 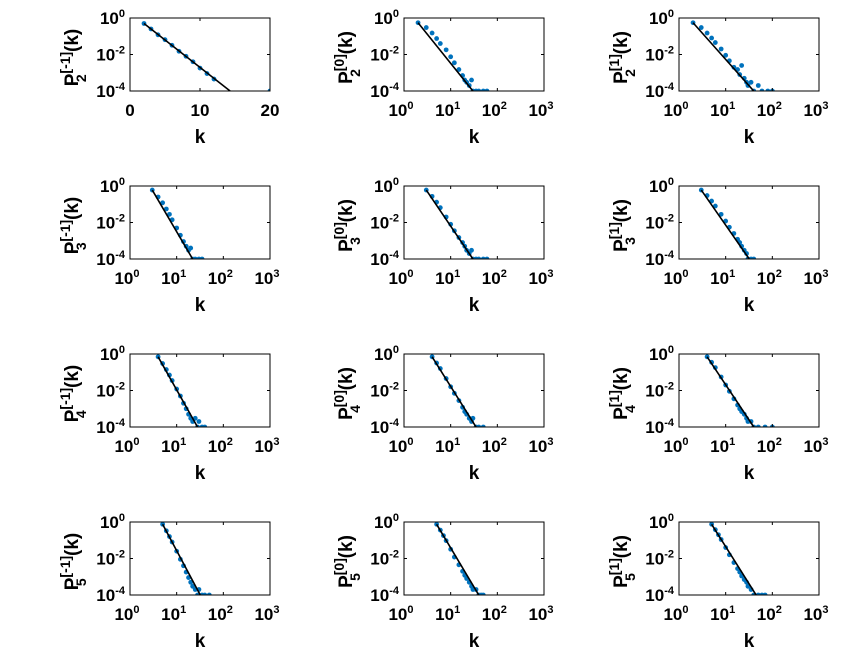 I want to click on y-axis-label: P[0]4(k), so click(x=347, y=393).